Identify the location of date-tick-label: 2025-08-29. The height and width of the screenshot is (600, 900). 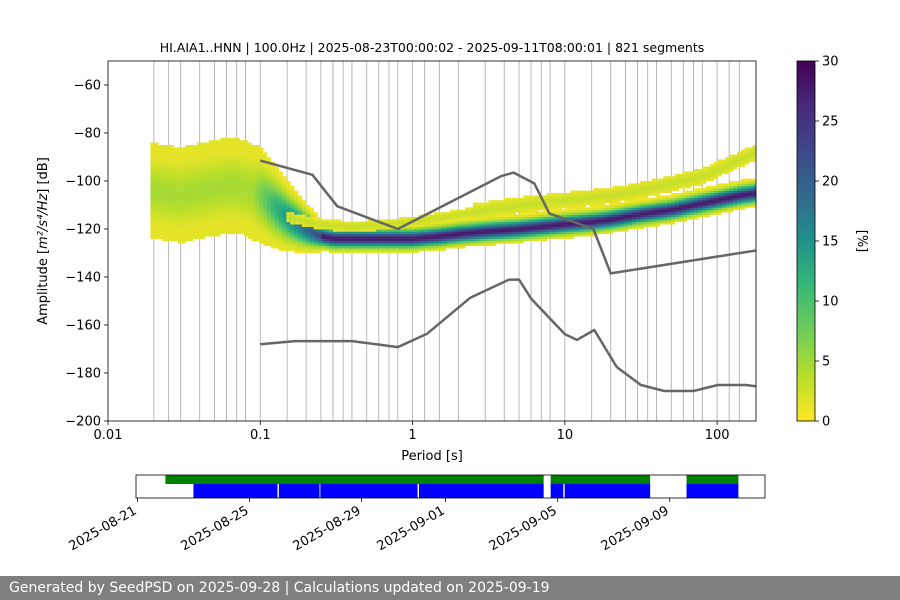
(327, 528).